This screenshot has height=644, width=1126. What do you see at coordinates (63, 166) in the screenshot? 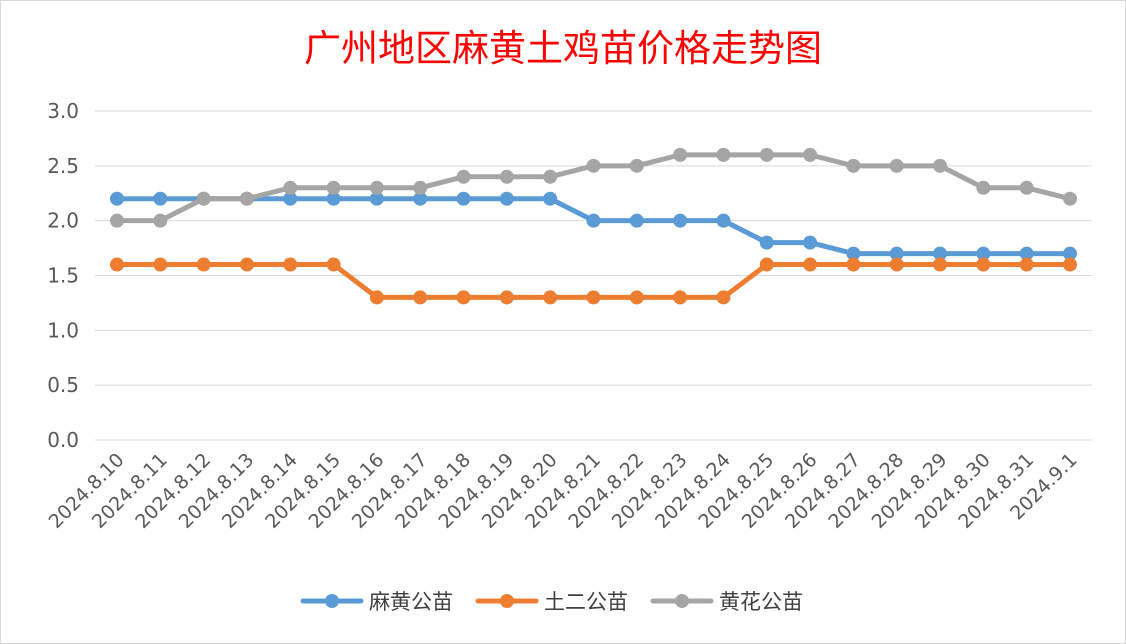
I see `y-tick-label: 2.5` at bounding box center [63, 166].